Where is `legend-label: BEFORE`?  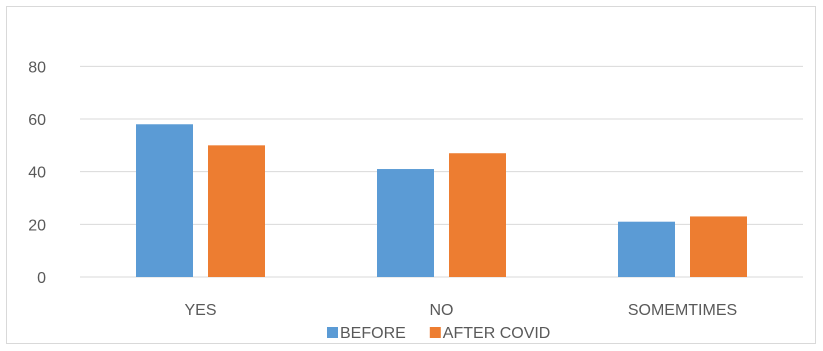
legend-label: BEFORE is located at coordinates (373, 333).